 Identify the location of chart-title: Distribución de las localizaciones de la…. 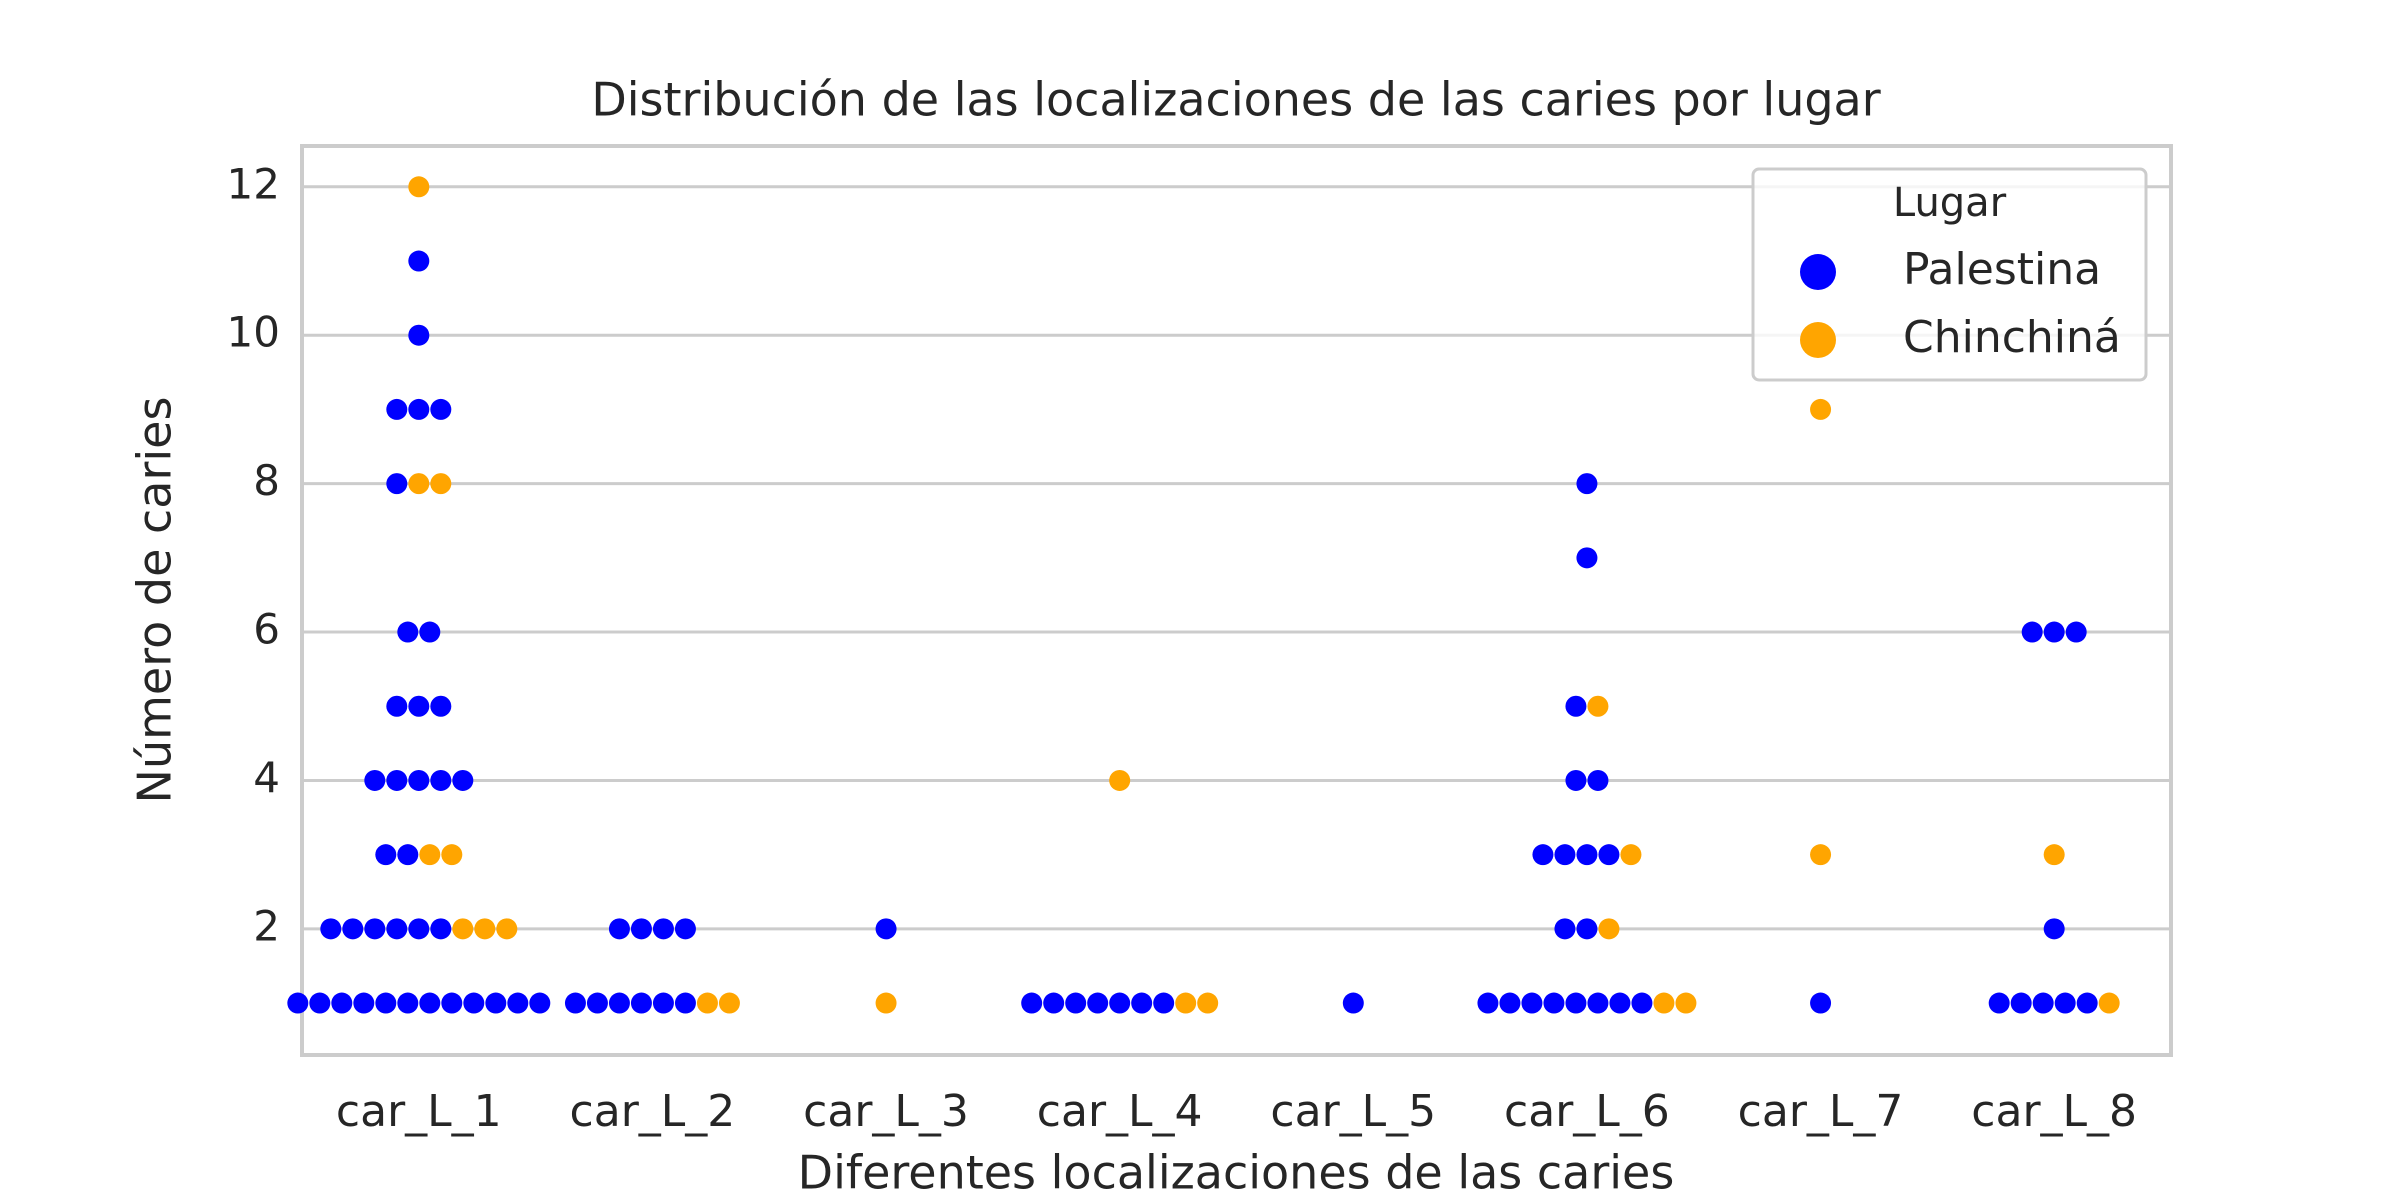
(1235, 100).